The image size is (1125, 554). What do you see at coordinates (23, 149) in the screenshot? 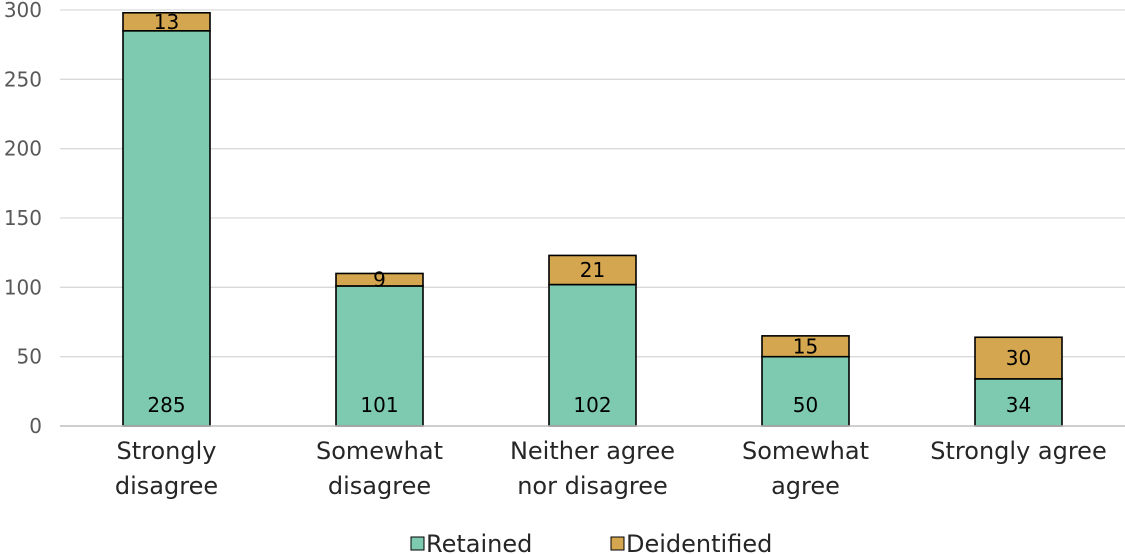
I see `y-tick-label: 200` at bounding box center [23, 149].